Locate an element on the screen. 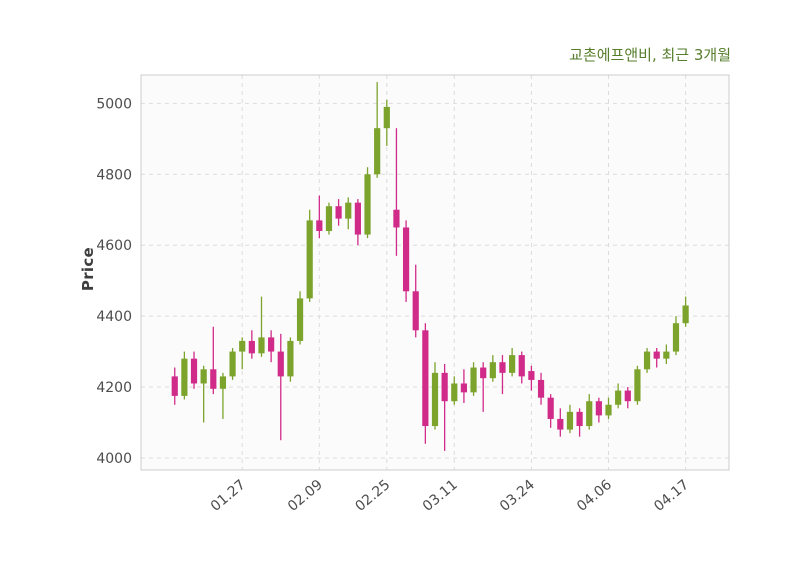 The width and height of the screenshot is (800, 575). y-tick-label: 4000 is located at coordinates (114, 459).